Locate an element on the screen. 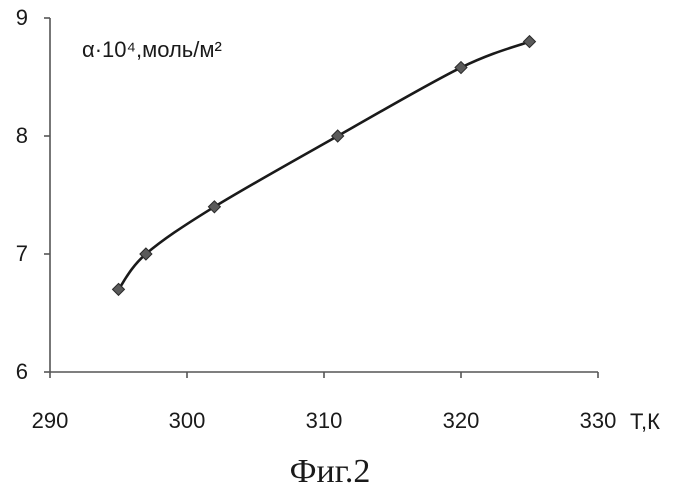 The width and height of the screenshot is (699, 491). y-tick-label: 7 is located at coordinates (22, 253).